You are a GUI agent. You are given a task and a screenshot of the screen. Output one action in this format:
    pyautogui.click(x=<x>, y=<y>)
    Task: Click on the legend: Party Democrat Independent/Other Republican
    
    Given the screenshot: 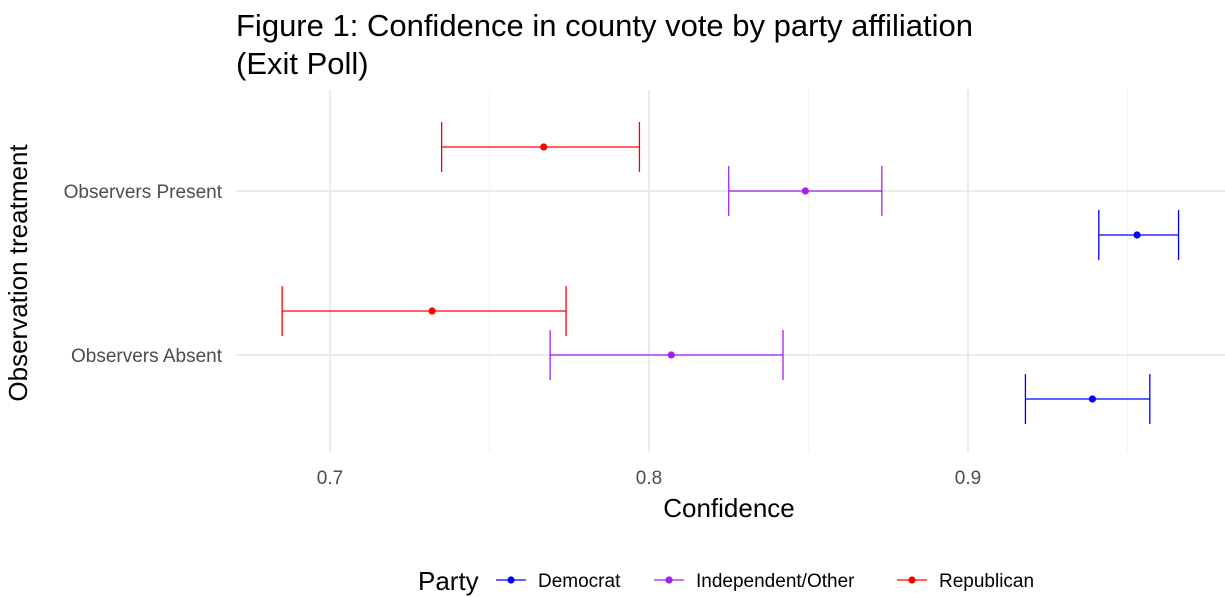 What is the action you would take?
    pyautogui.click(x=726, y=581)
    